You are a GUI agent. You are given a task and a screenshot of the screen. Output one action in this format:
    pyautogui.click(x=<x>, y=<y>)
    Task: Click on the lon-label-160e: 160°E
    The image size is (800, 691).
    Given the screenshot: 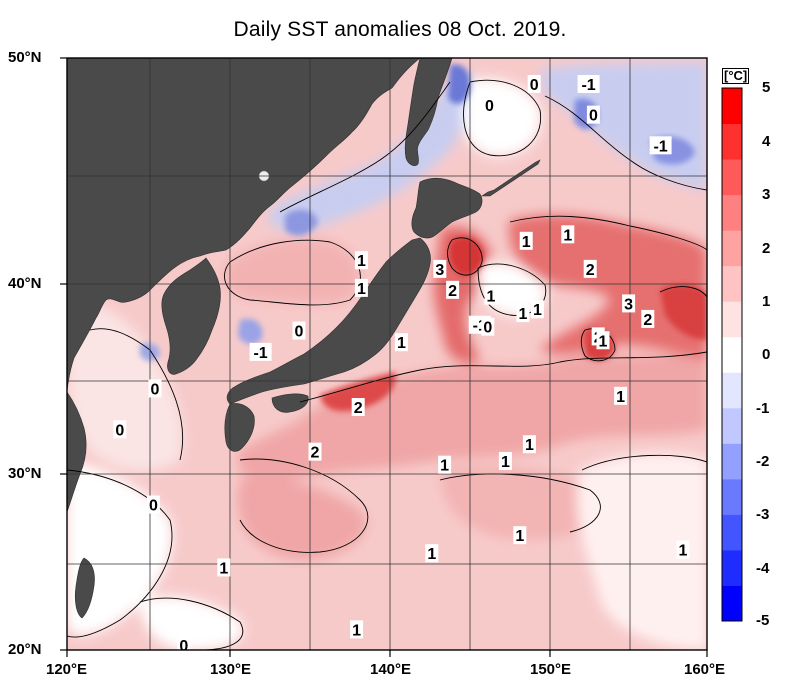 What is the action you would take?
    pyautogui.click(x=705, y=669)
    